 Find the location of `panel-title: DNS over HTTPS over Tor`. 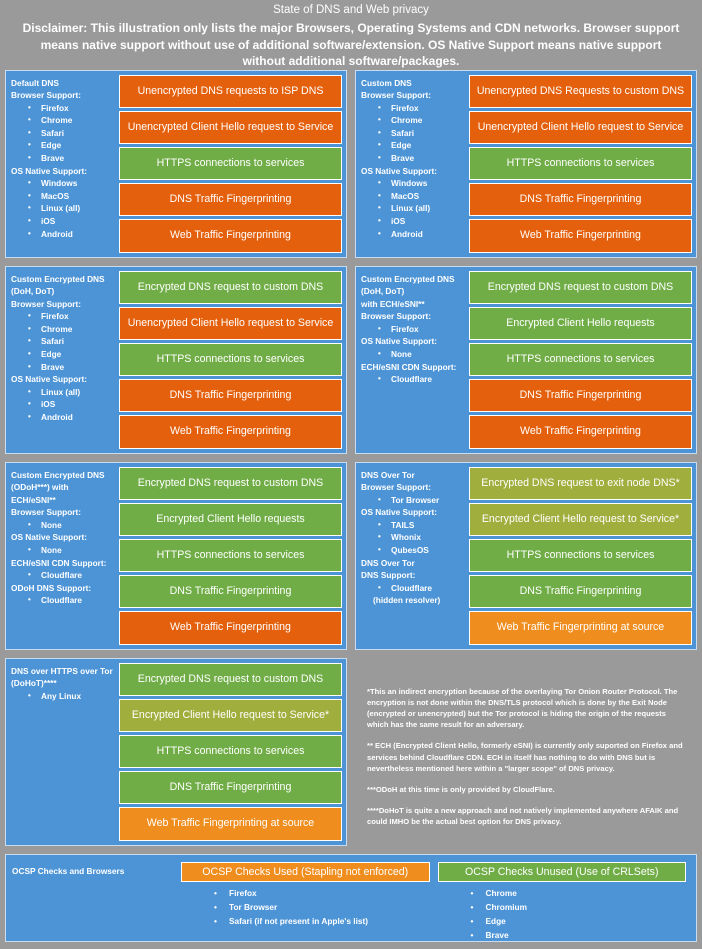

panel-title: DNS over HTTPS over Tor is located at coordinates (62, 670).